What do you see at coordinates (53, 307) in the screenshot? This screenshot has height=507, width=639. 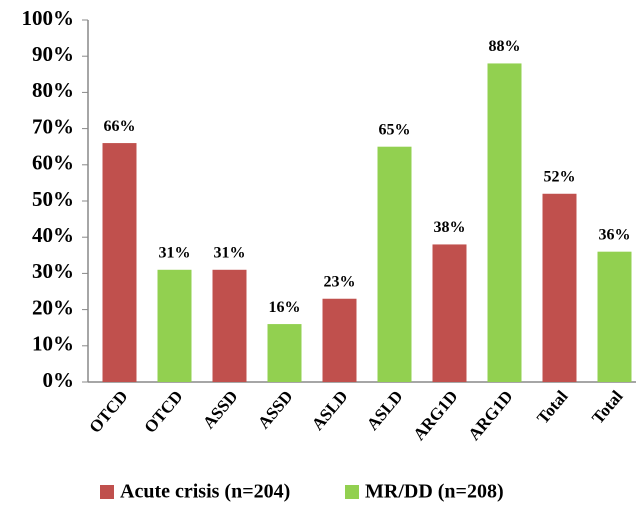 I see `y-tick-label: 20%` at bounding box center [53, 307].